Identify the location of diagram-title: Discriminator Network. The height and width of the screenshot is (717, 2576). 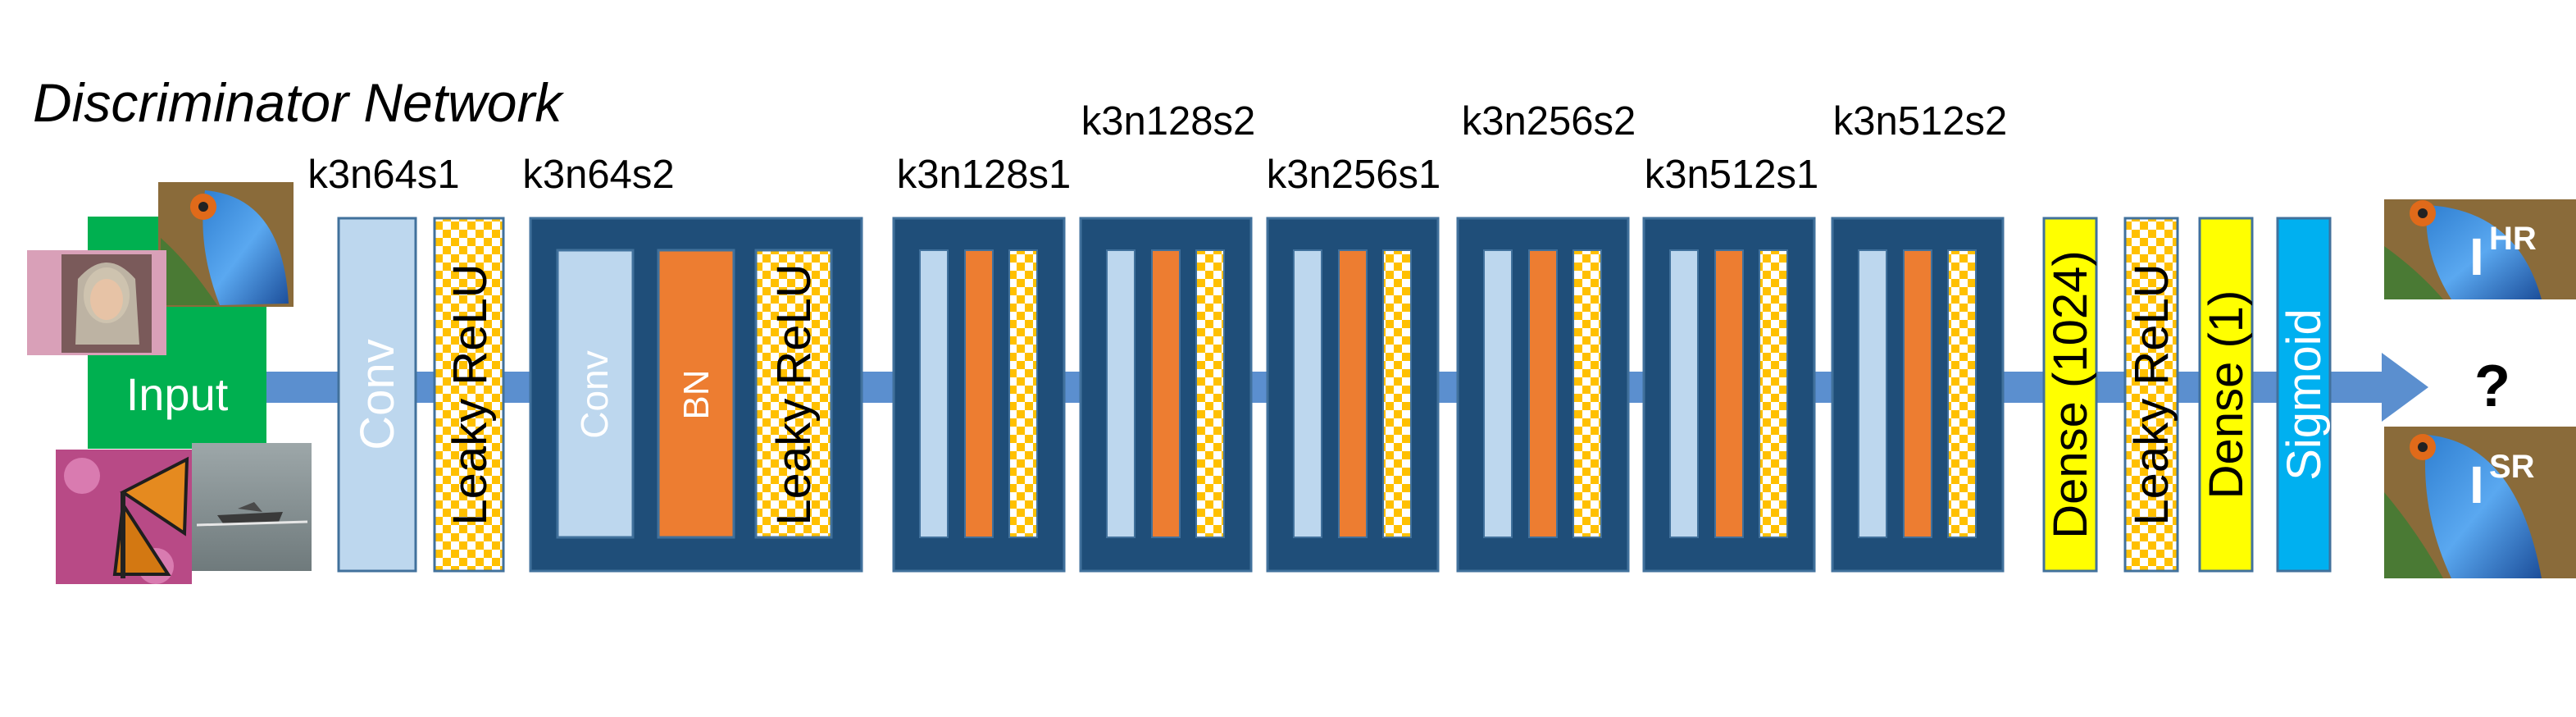
(299, 102).